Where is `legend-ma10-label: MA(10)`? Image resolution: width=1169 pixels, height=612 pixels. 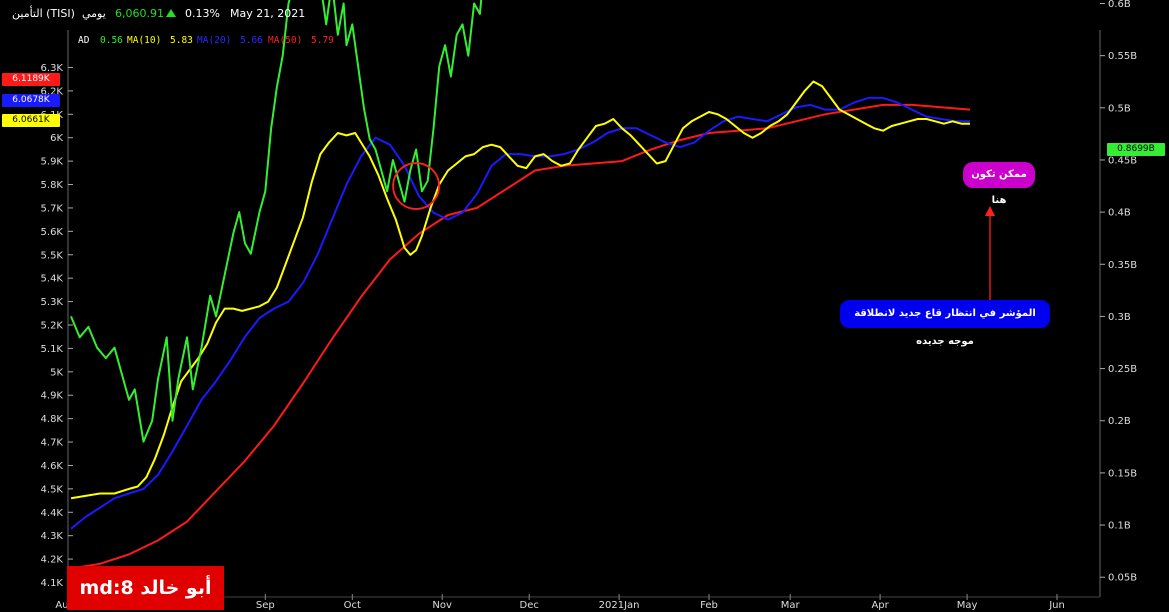
legend-ma10-label: MA(10) is located at coordinates (144, 40).